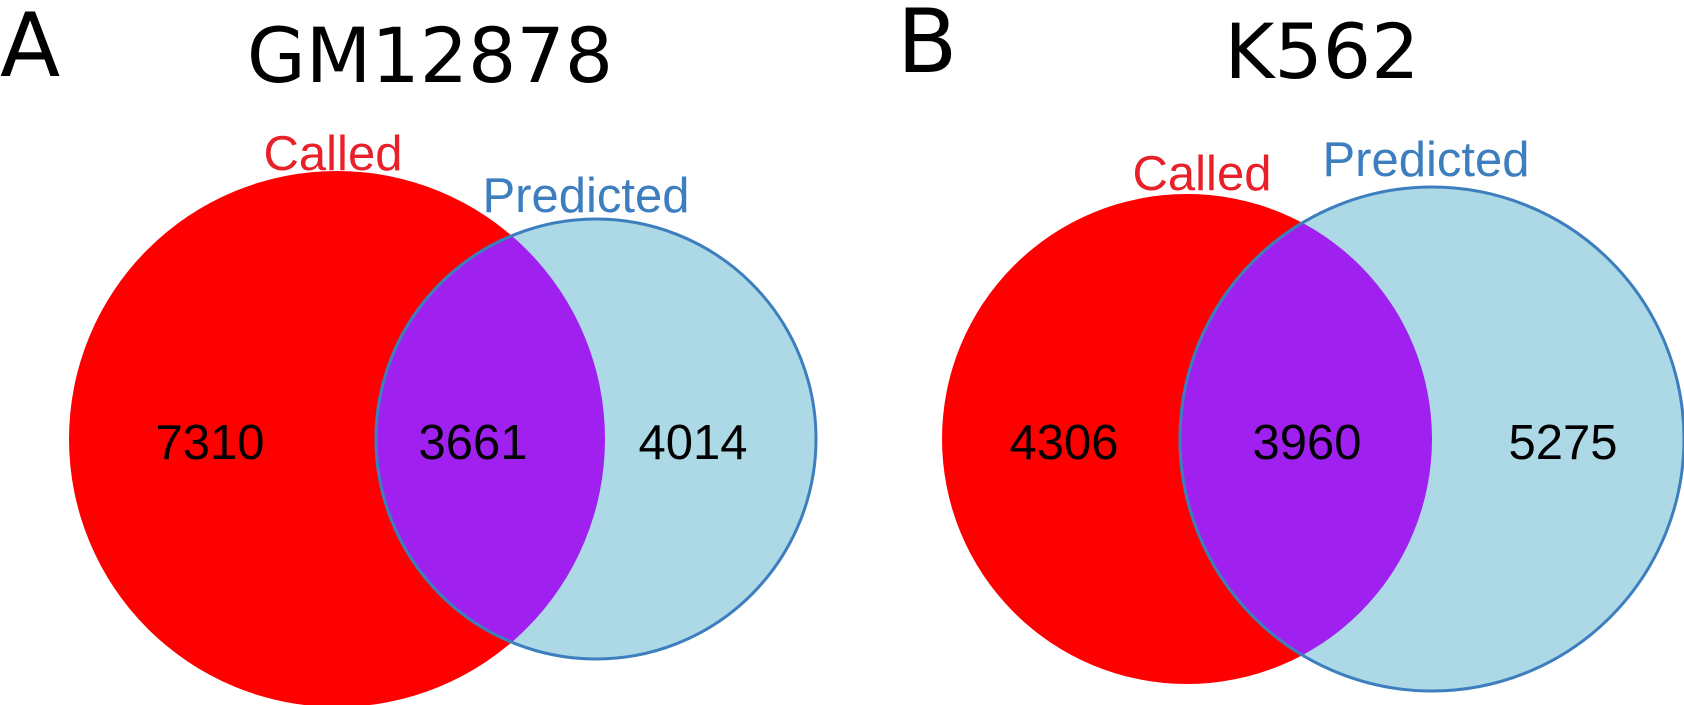 The image size is (1684, 705). Describe the element at coordinates (927, 46) in the screenshot. I see `panel-letter-b: B` at that location.